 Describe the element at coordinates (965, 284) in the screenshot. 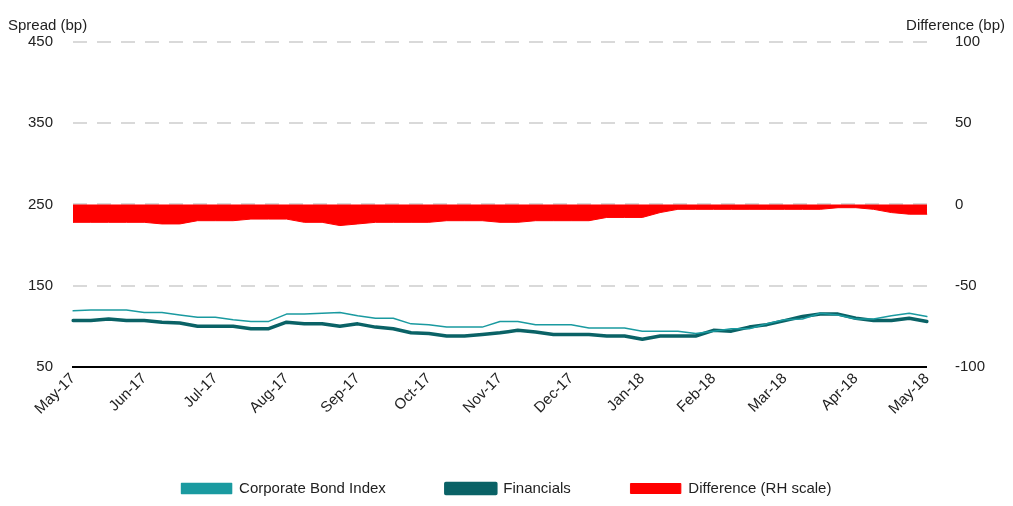

I see `y2-tick-label: -50` at that location.